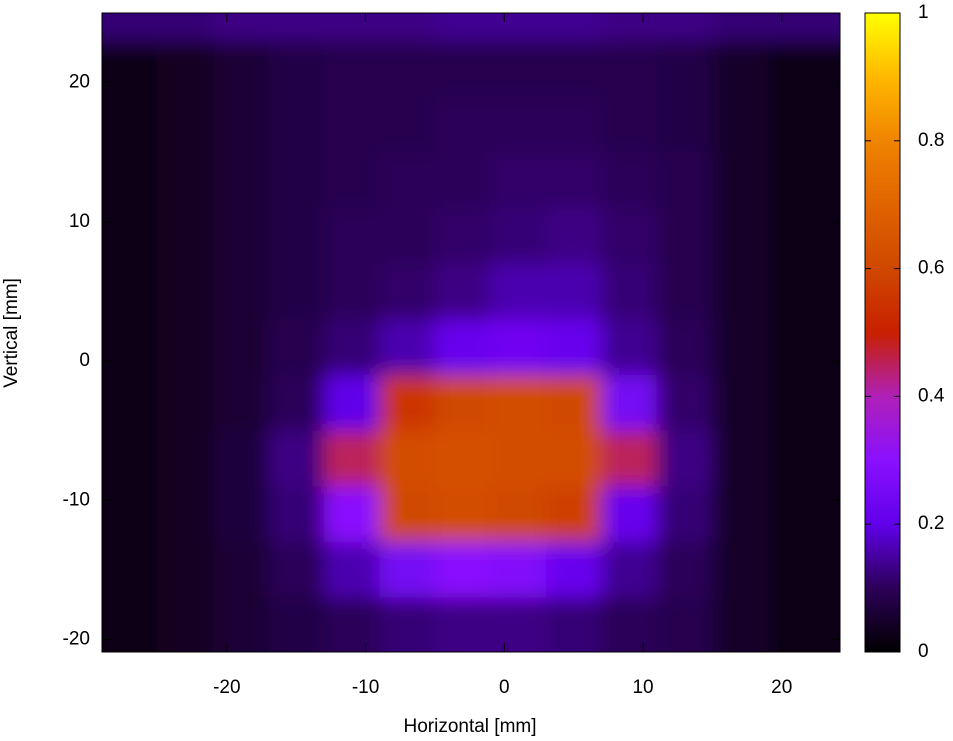 The width and height of the screenshot is (953, 741). What do you see at coordinates (931, 140) in the screenshot?
I see `colorbar-tick-label: 0.8` at bounding box center [931, 140].